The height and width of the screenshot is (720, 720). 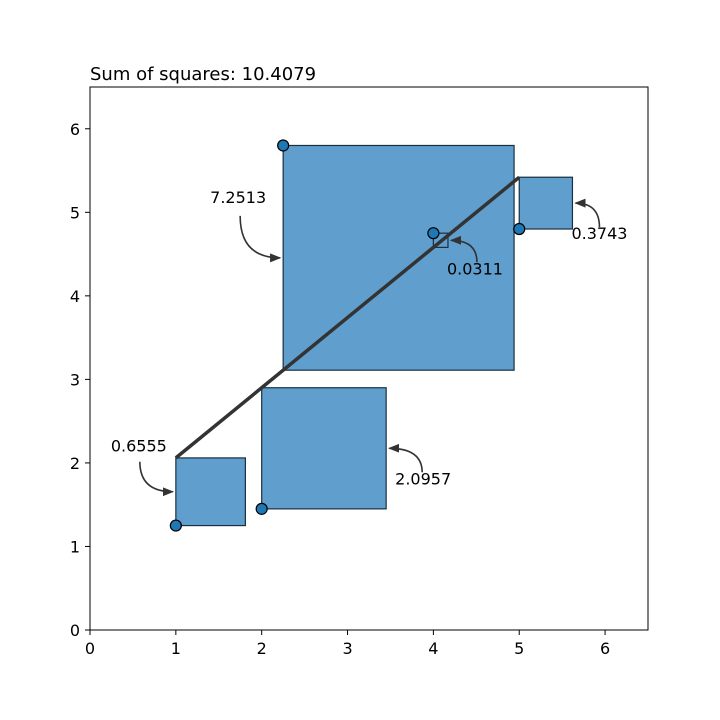 What do you see at coordinates (75, 546) in the screenshot?
I see `y-tick-label-1: 1` at bounding box center [75, 546].